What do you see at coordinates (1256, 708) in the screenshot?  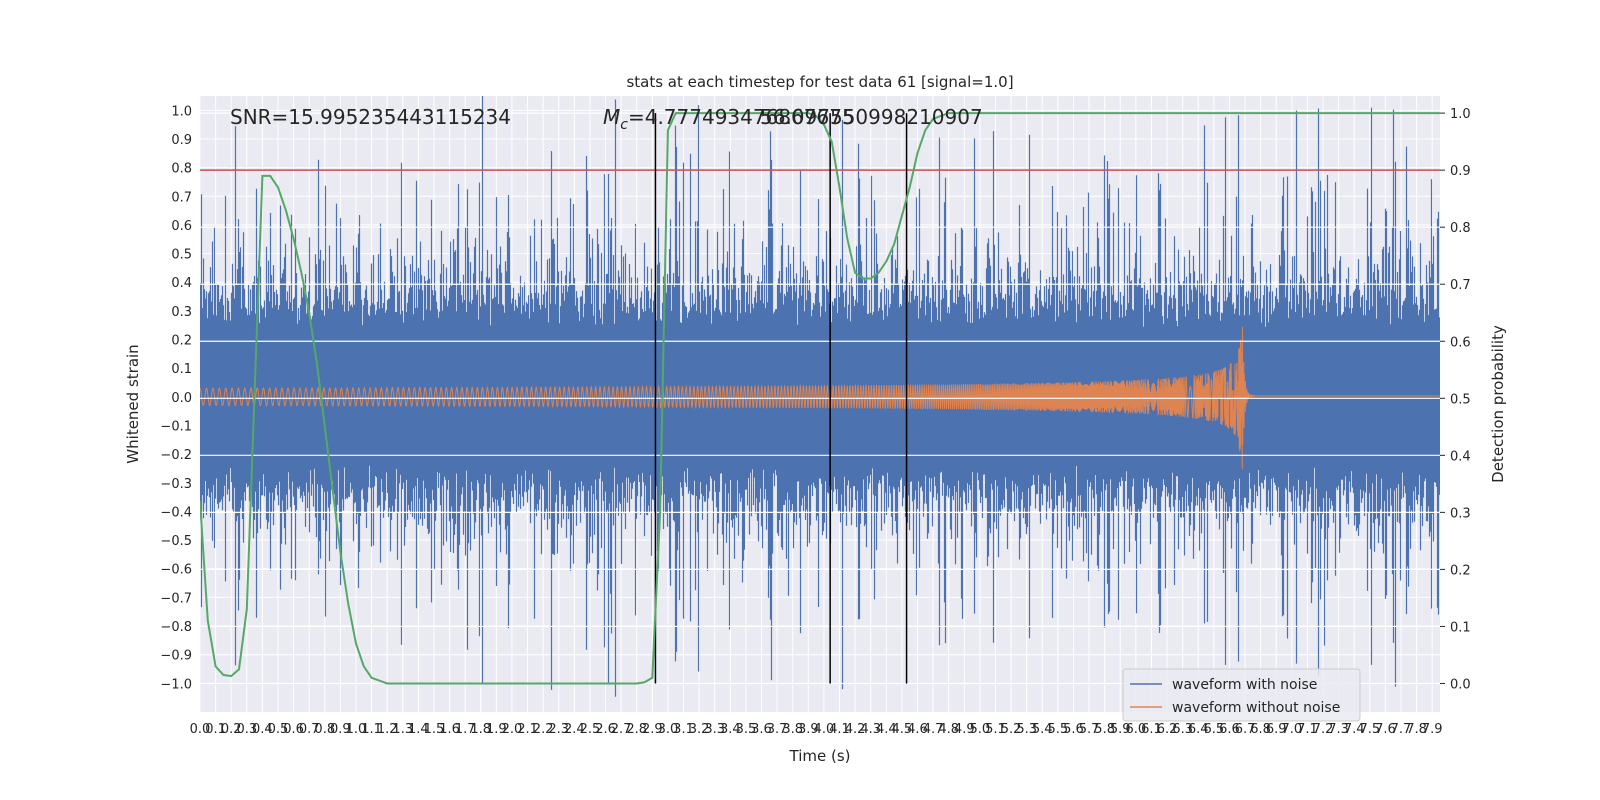 I see `legend-label-clean: waveform without noise` at bounding box center [1256, 708].